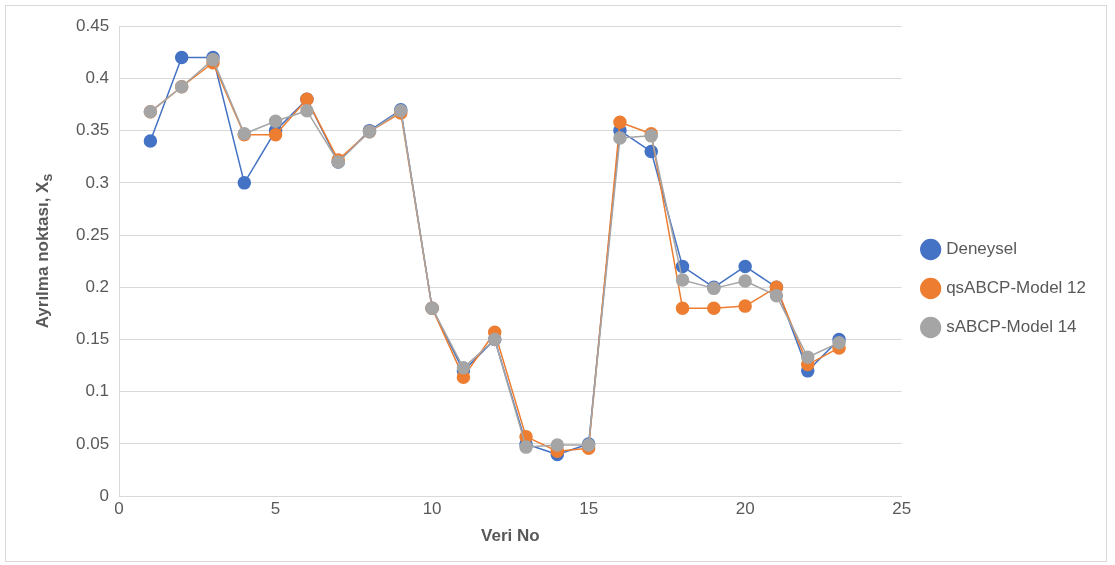 The height and width of the screenshot is (565, 1115). Describe the element at coordinates (97, 391) in the screenshot. I see `y-tick-label: 0.1` at that location.